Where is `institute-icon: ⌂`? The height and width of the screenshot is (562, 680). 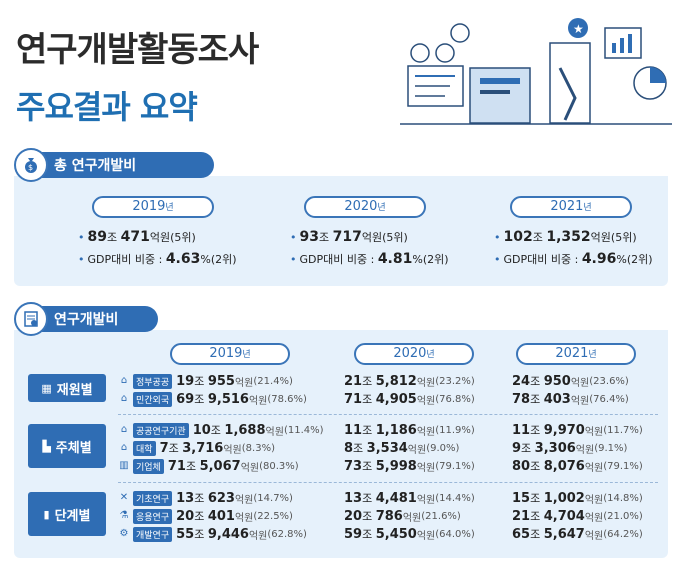
institute-icon: ⌂ is located at coordinates (124, 429).